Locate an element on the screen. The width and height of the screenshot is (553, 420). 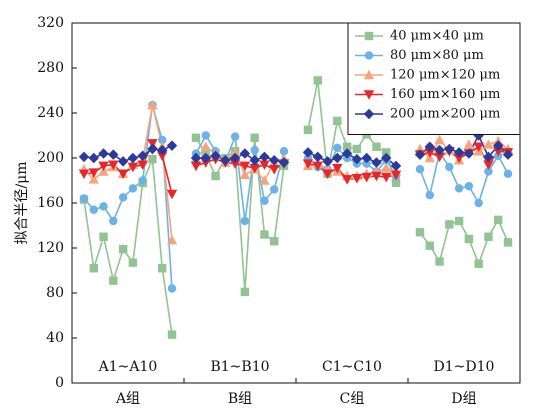
legend-label: 160 μm×160 μm is located at coordinates (445, 94).